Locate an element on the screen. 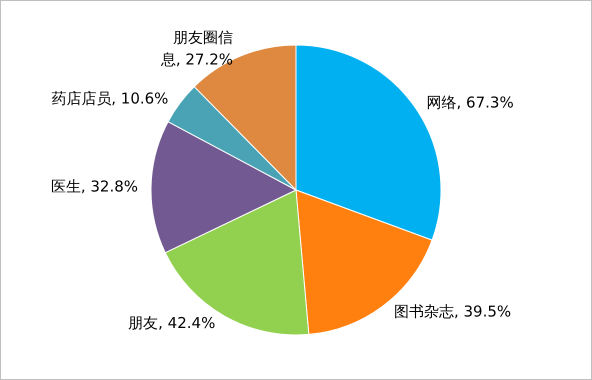 The width and height of the screenshot is (592, 380). slice-label: 医生, 32.8% is located at coordinates (94, 187).